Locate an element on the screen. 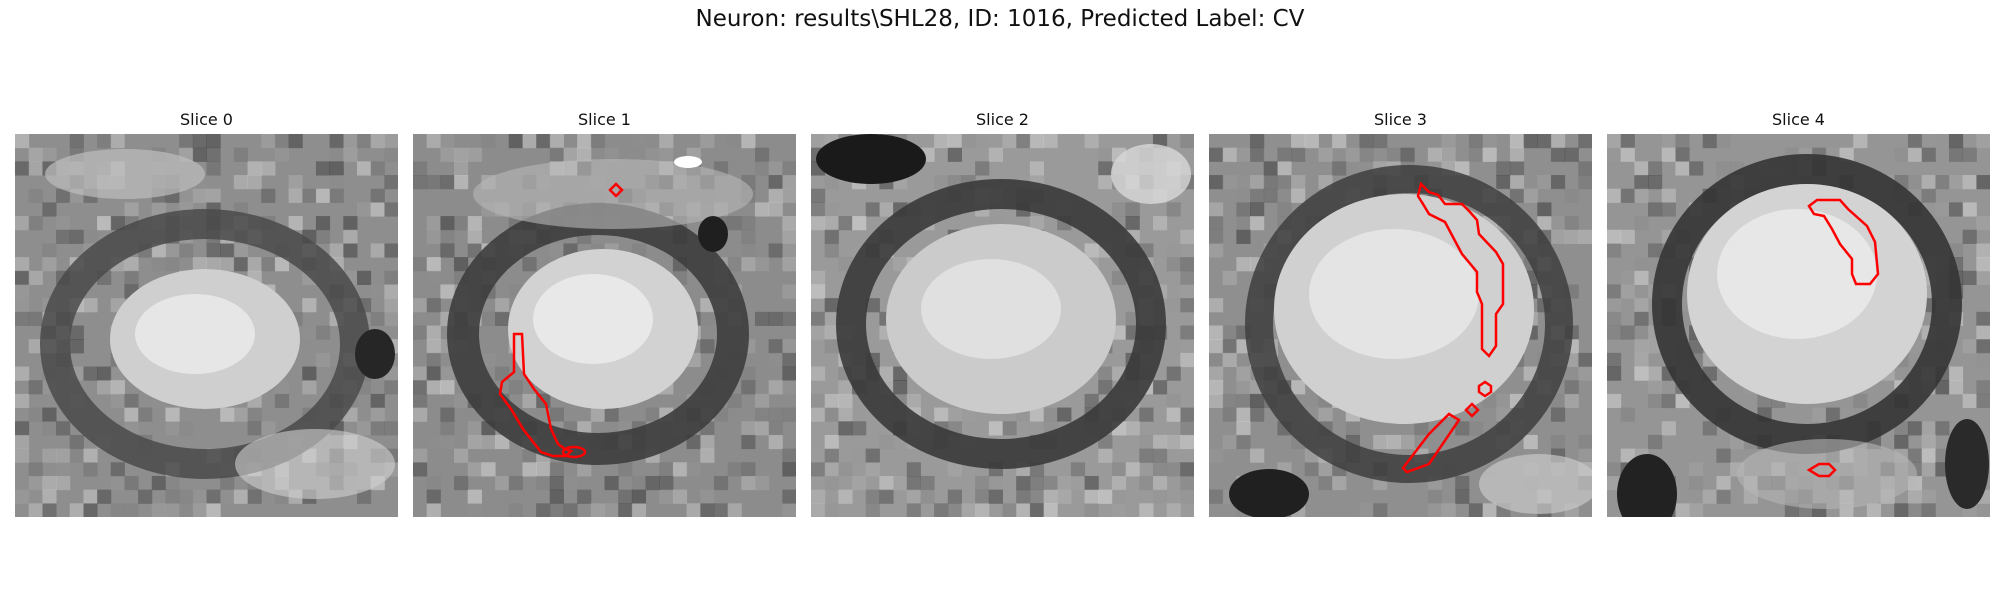 The width and height of the screenshot is (2000, 600). slice-title: Slice 2 is located at coordinates (1002, 119).